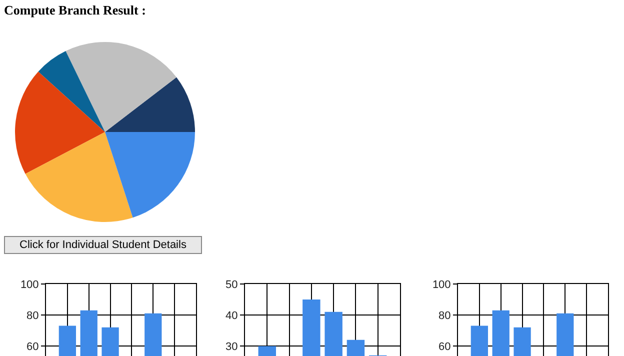 The image size is (624, 356). I want to click on y-tick-label: 50, so click(232, 284).